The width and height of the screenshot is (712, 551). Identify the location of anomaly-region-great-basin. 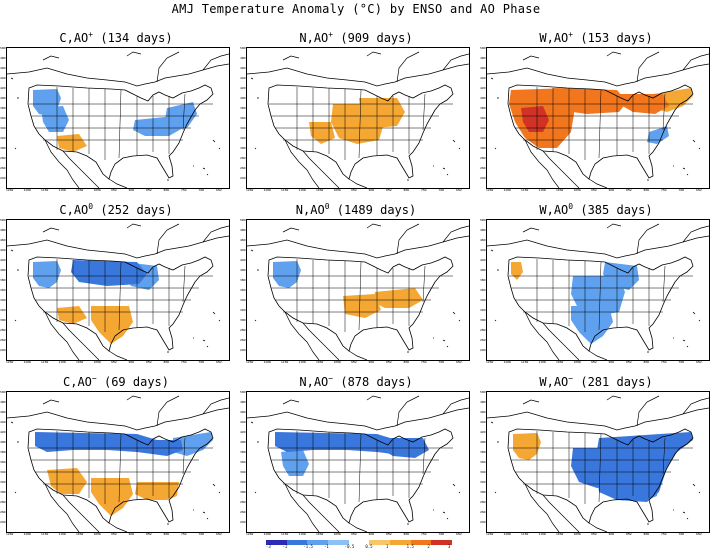
(535, 119).